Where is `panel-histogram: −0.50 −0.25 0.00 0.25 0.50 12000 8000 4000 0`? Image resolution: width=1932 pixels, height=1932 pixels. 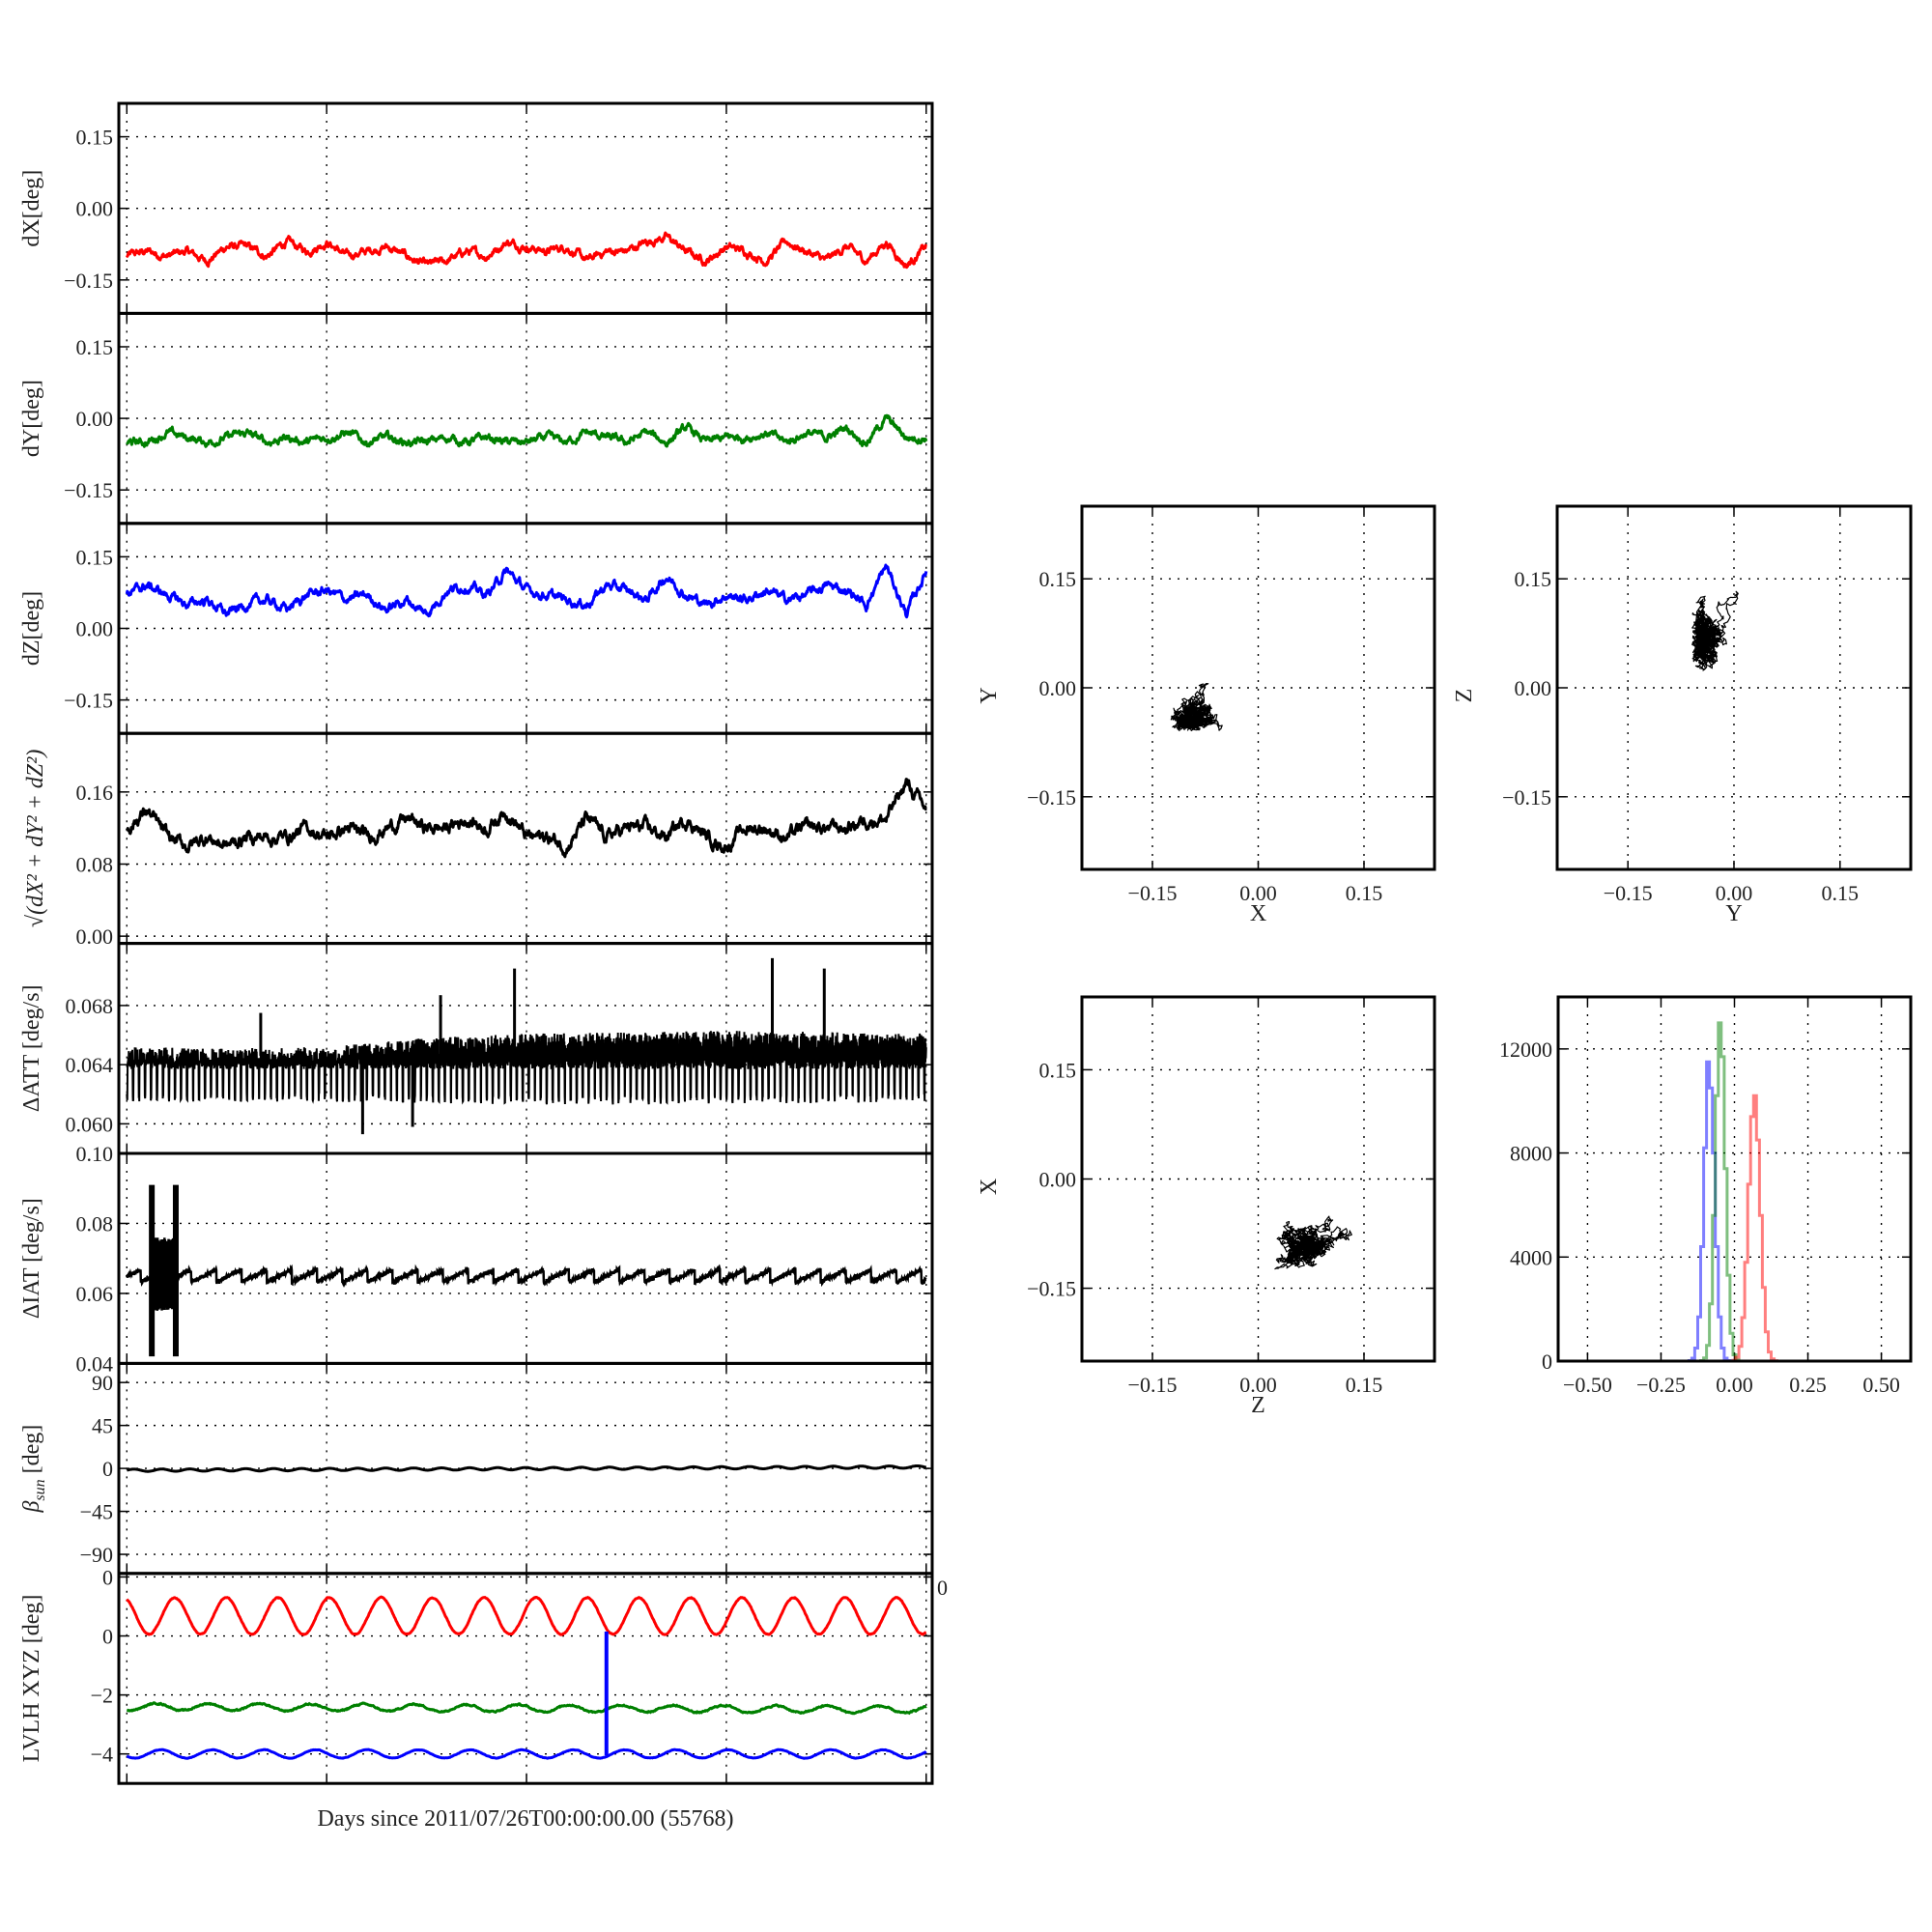 panel-histogram: −0.50 −0.25 0.00 0.25 0.50 12000 8000 4000 0 is located at coordinates (1706, 1196).